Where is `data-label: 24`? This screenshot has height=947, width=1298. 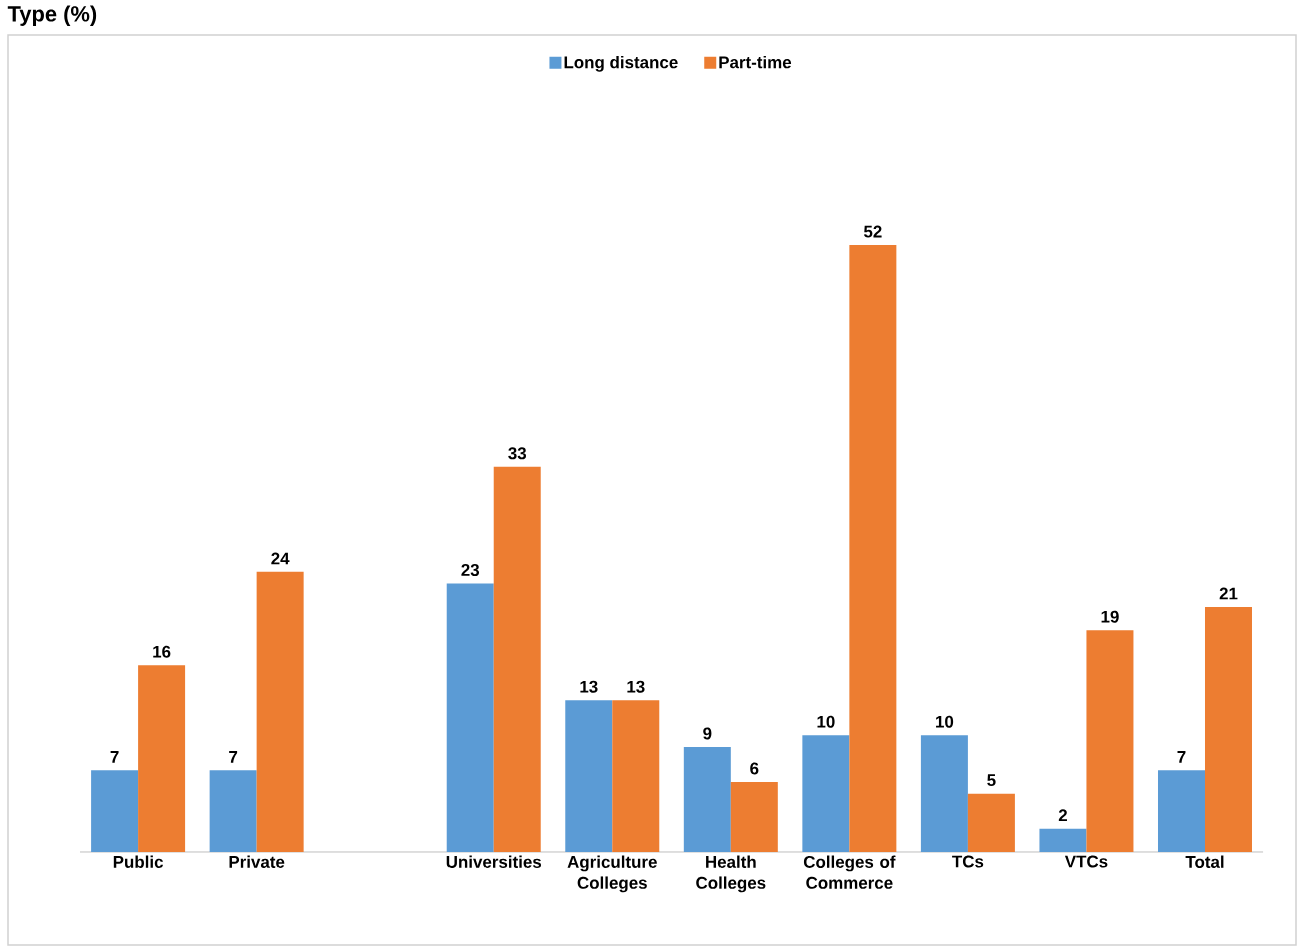
data-label: 24 is located at coordinates (280, 558).